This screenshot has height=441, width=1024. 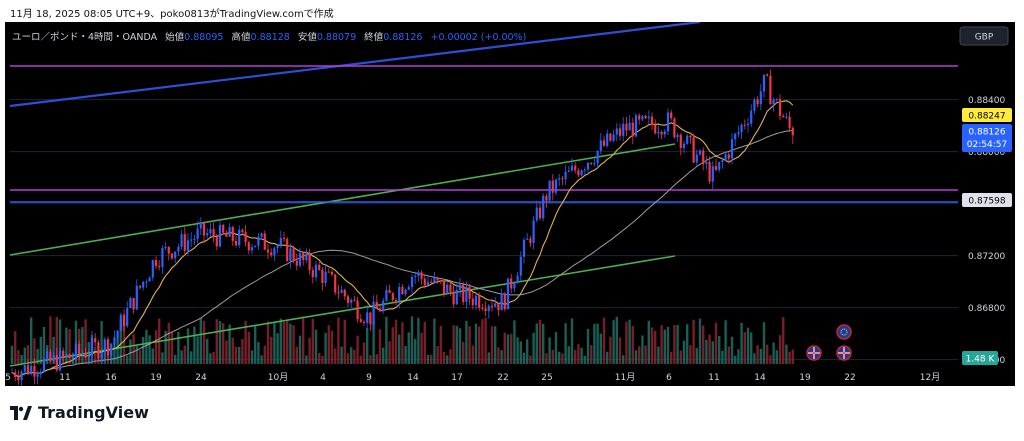 What do you see at coordinates (984, 36) in the screenshot?
I see `currency-button: GBP` at bounding box center [984, 36].